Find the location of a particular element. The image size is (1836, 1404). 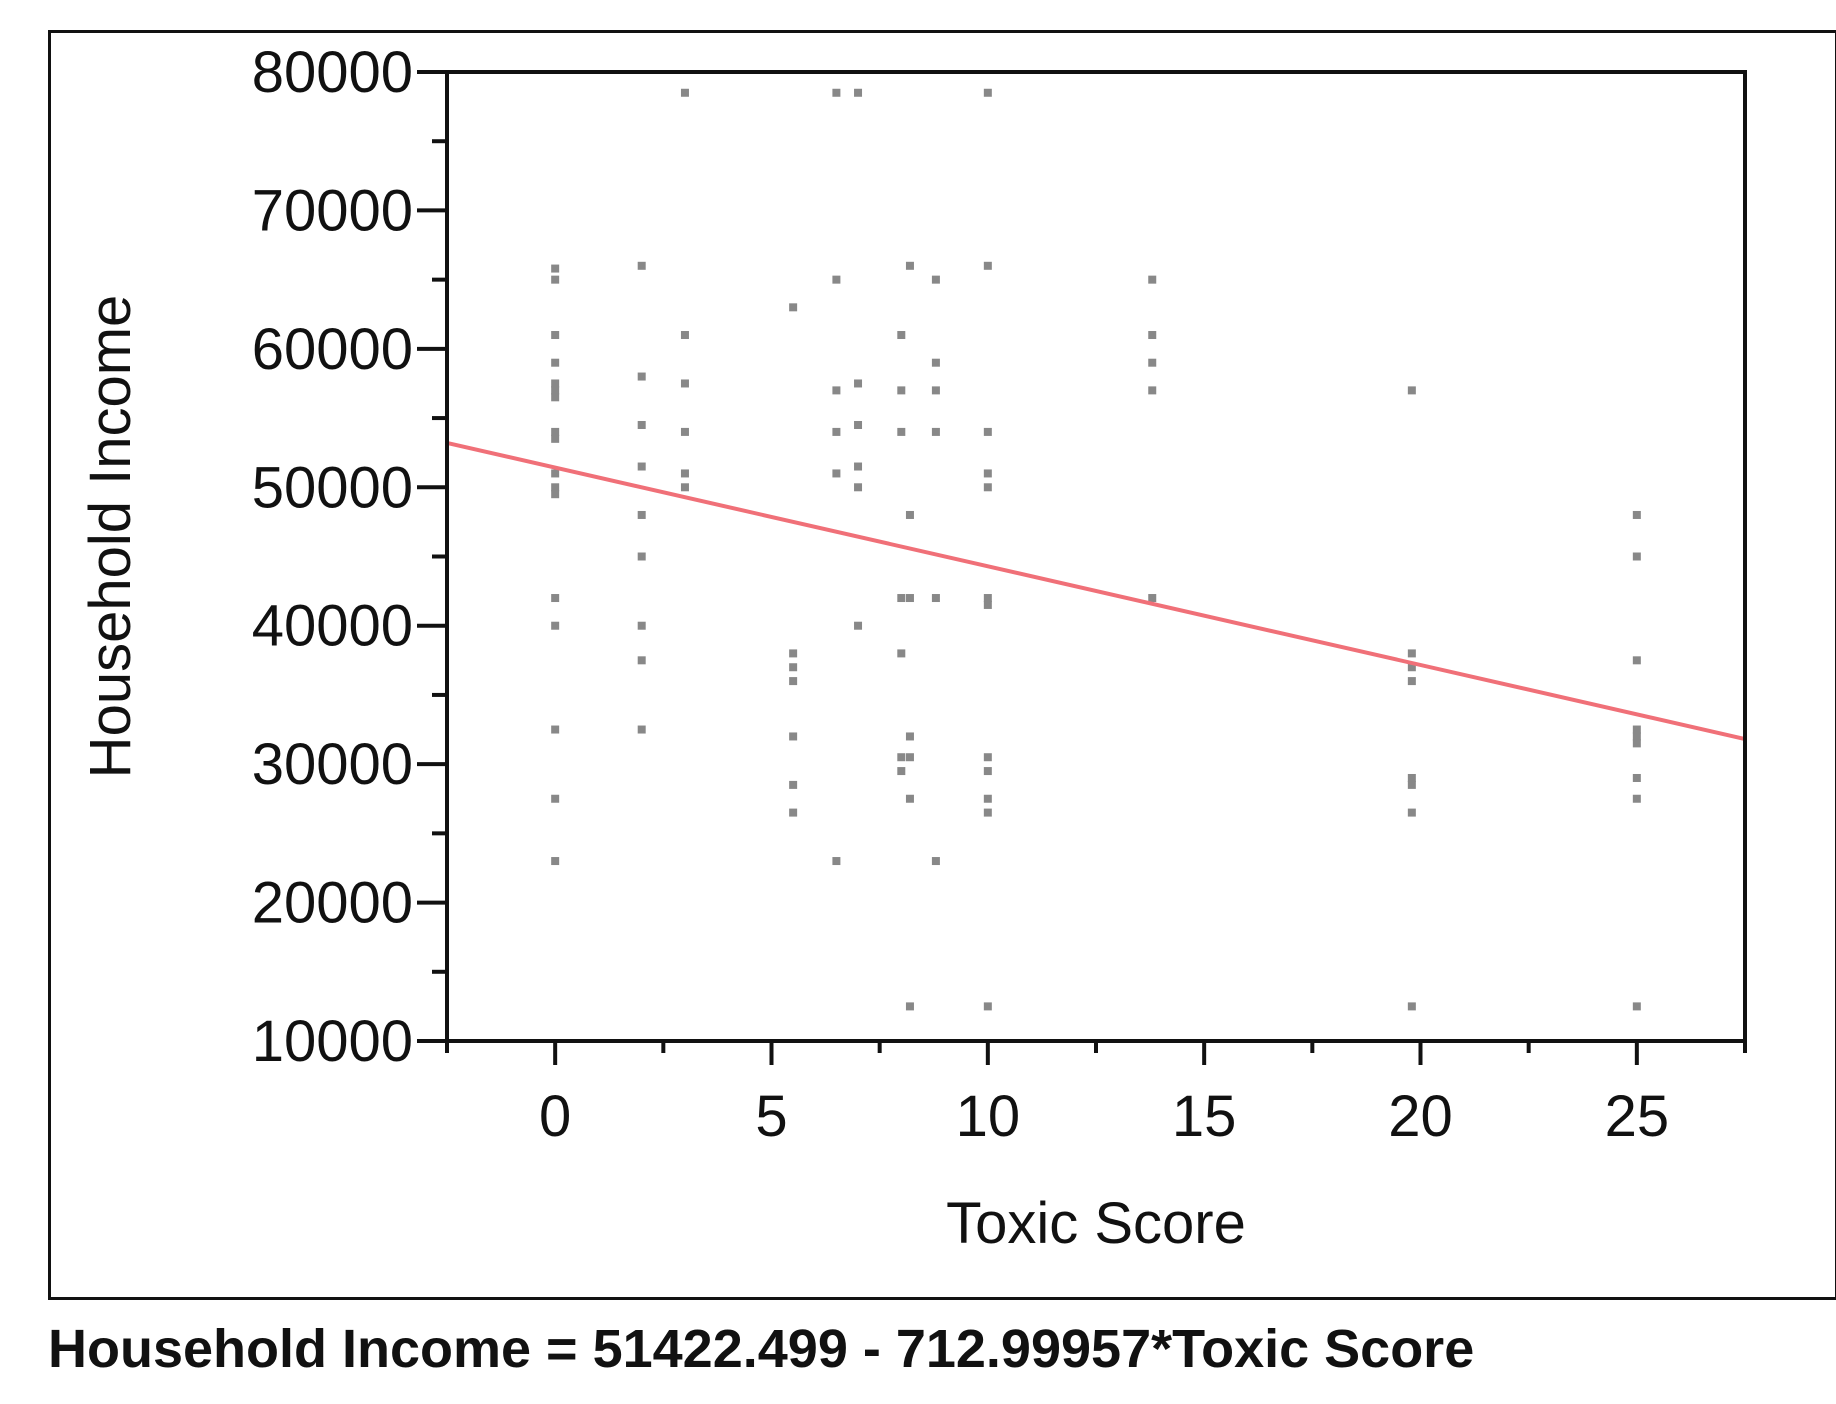

y-axis-ticks: 10000 20000 30000 40000 50000 60000 70000 80000 is located at coordinates (349, 557).